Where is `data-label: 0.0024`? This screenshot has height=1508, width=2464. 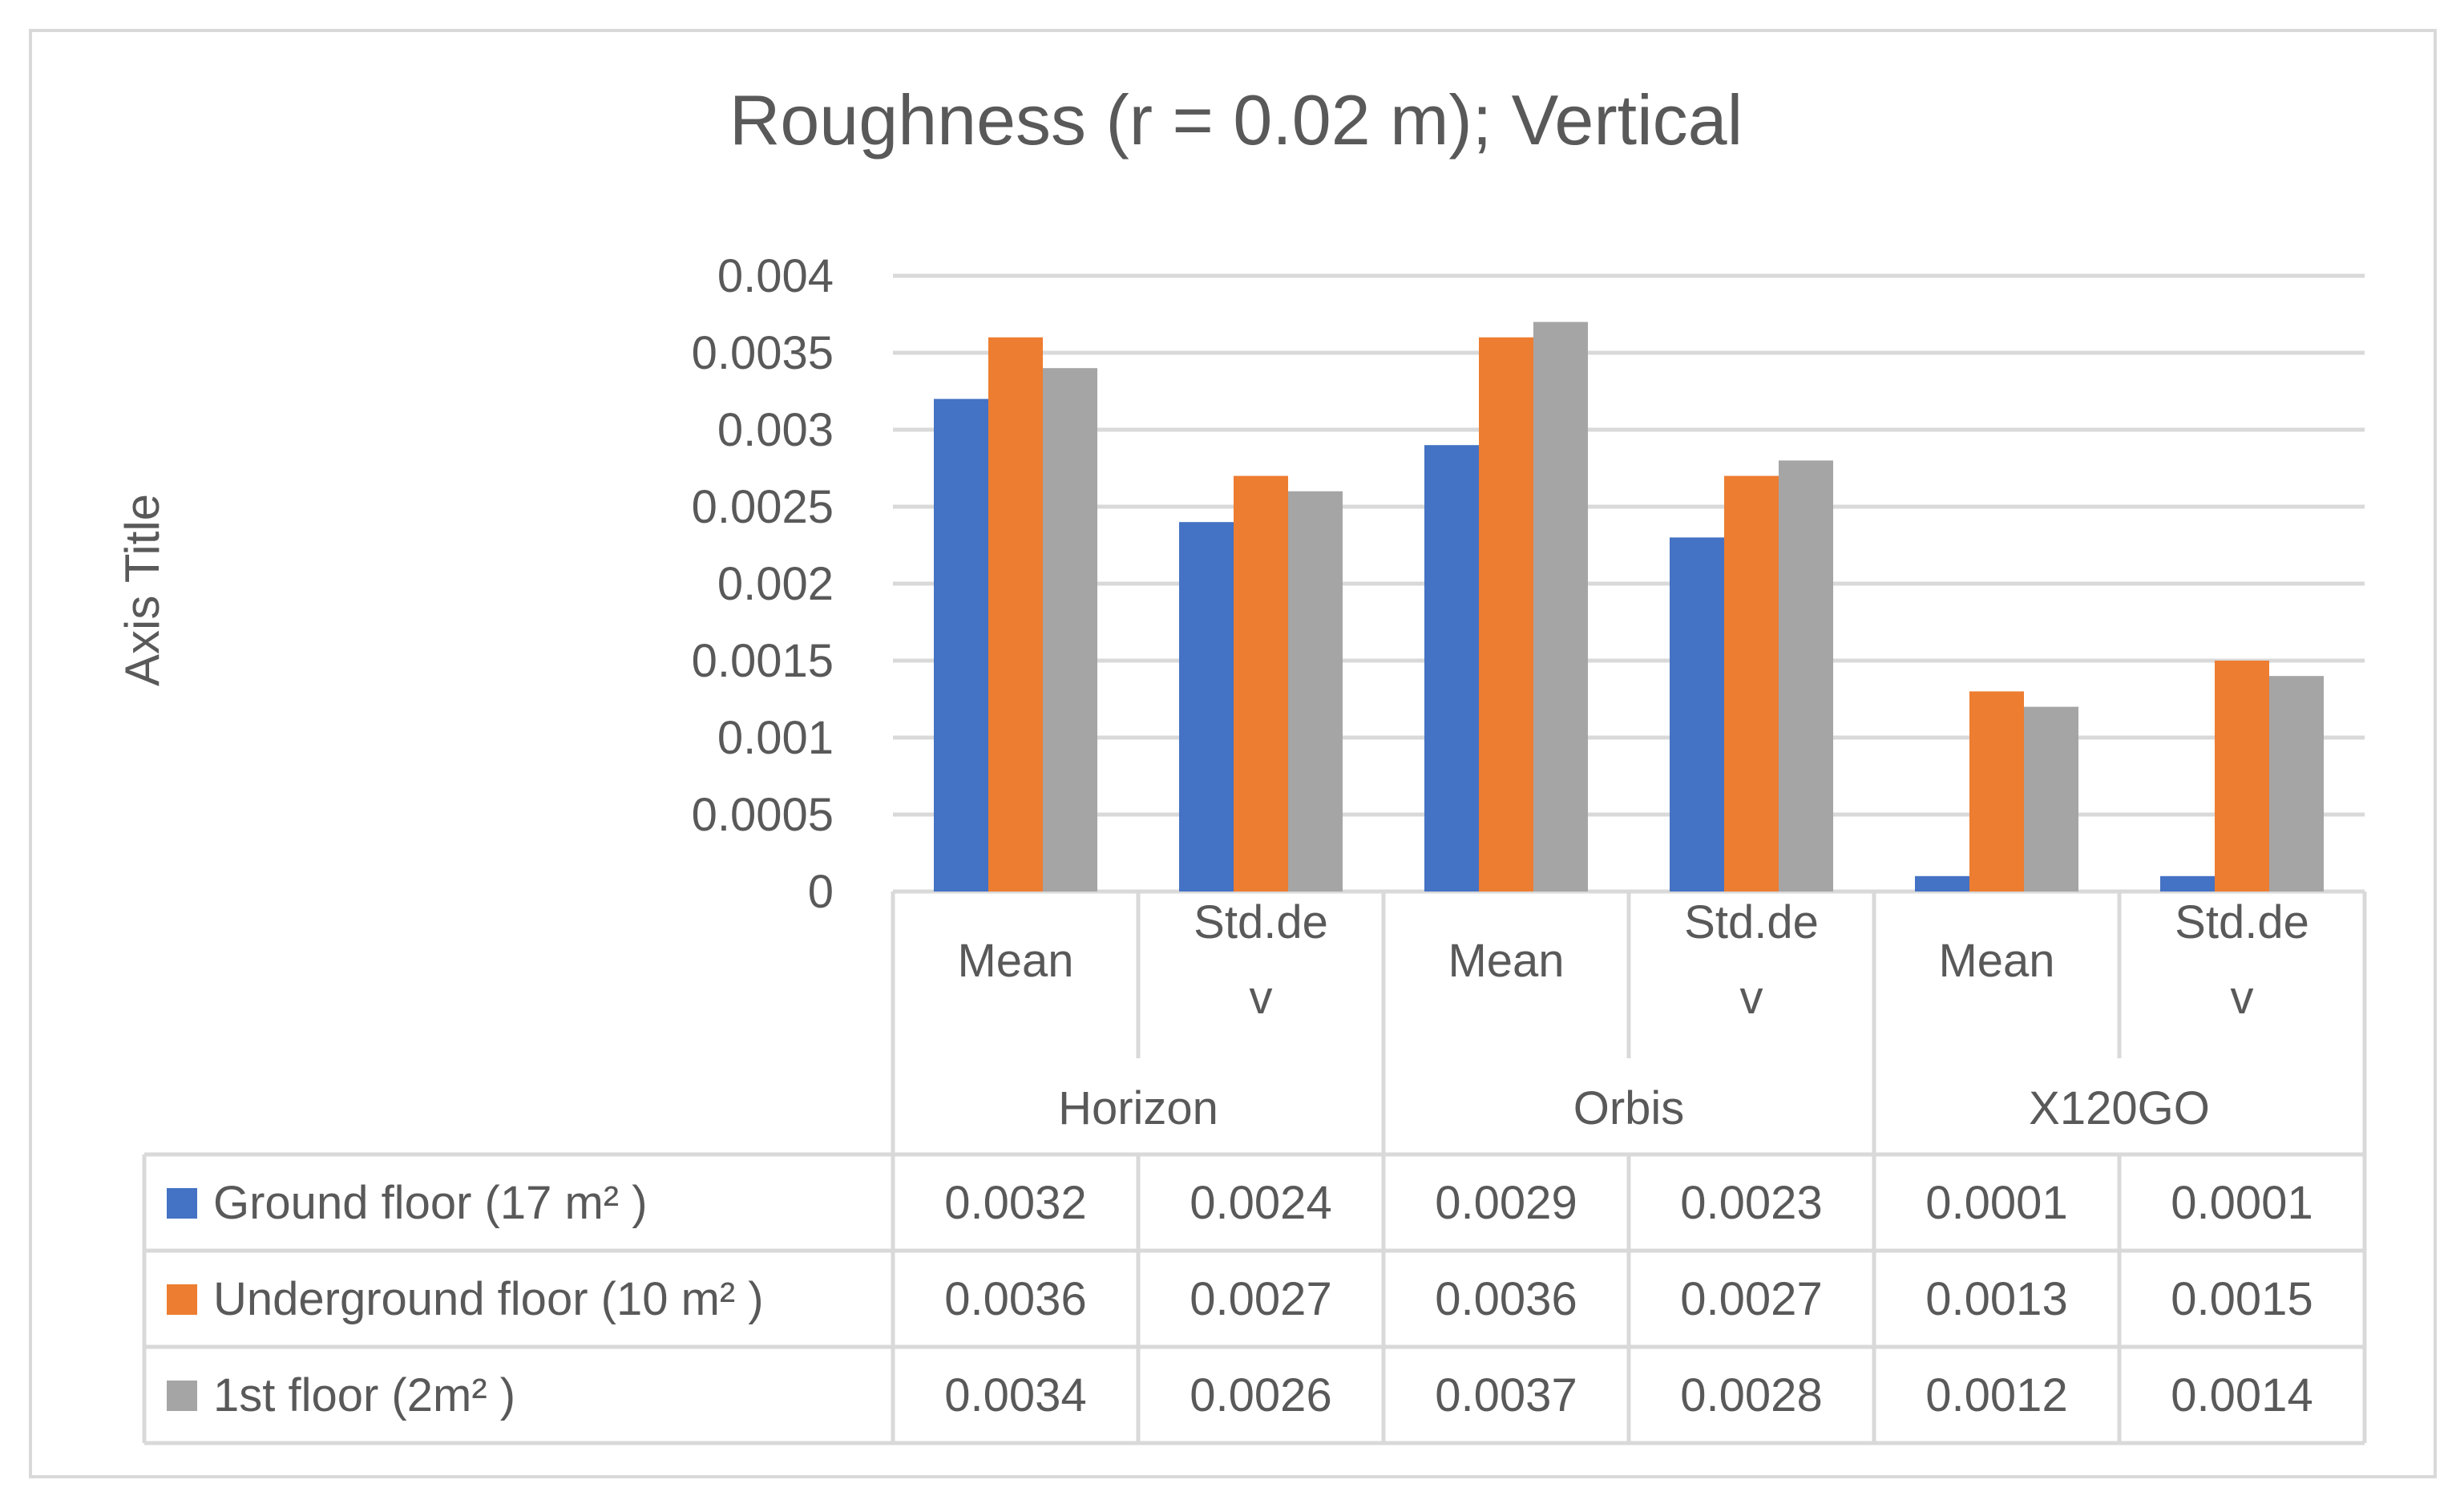 data-label: 0.0024 is located at coordinates (1261, 1203).